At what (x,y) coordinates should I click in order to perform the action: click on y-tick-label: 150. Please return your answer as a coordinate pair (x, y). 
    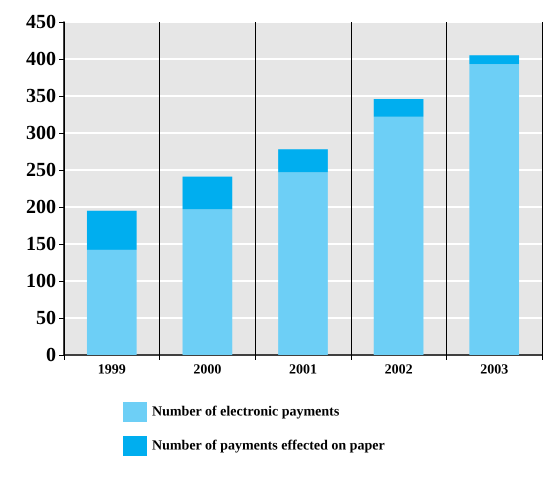
    Looking at the image, I should click on (41, 244).